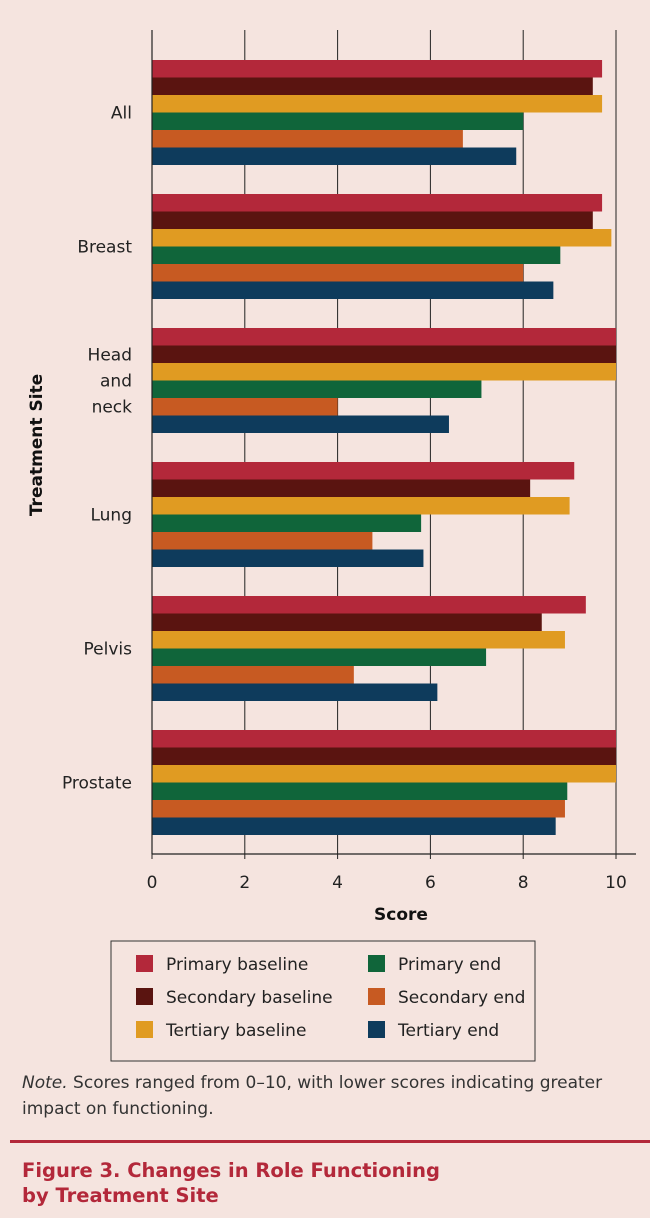  What do you see at coordinates (384, 756) in the screenshot?
I see `bar-prostate-secondary-baseline` at bounding box center [384, 756].